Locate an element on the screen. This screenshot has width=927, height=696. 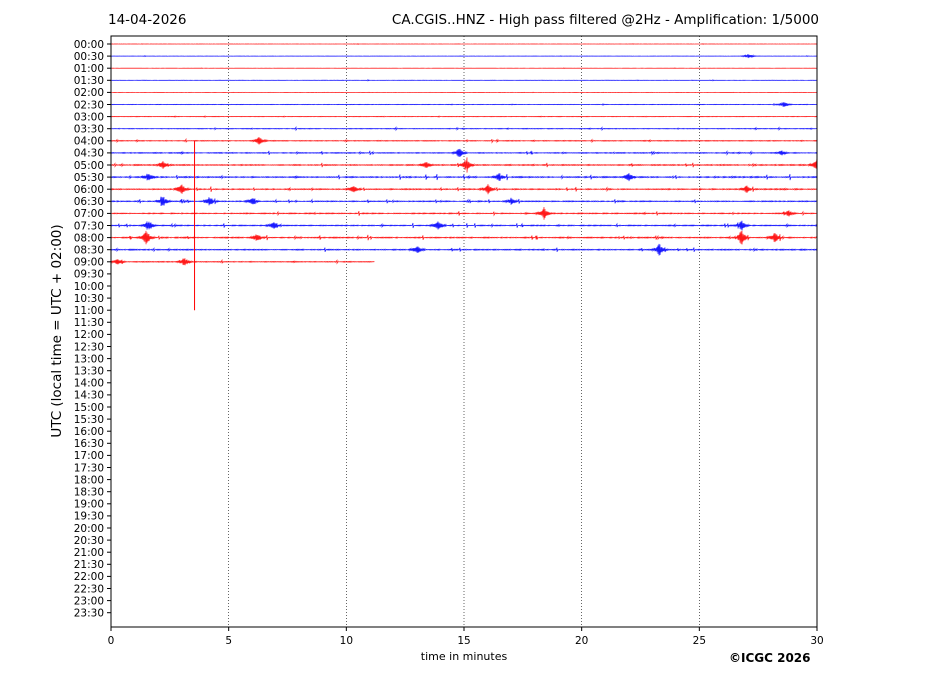
y-tick-label: 01:00 is located at coordinates (89, 69).